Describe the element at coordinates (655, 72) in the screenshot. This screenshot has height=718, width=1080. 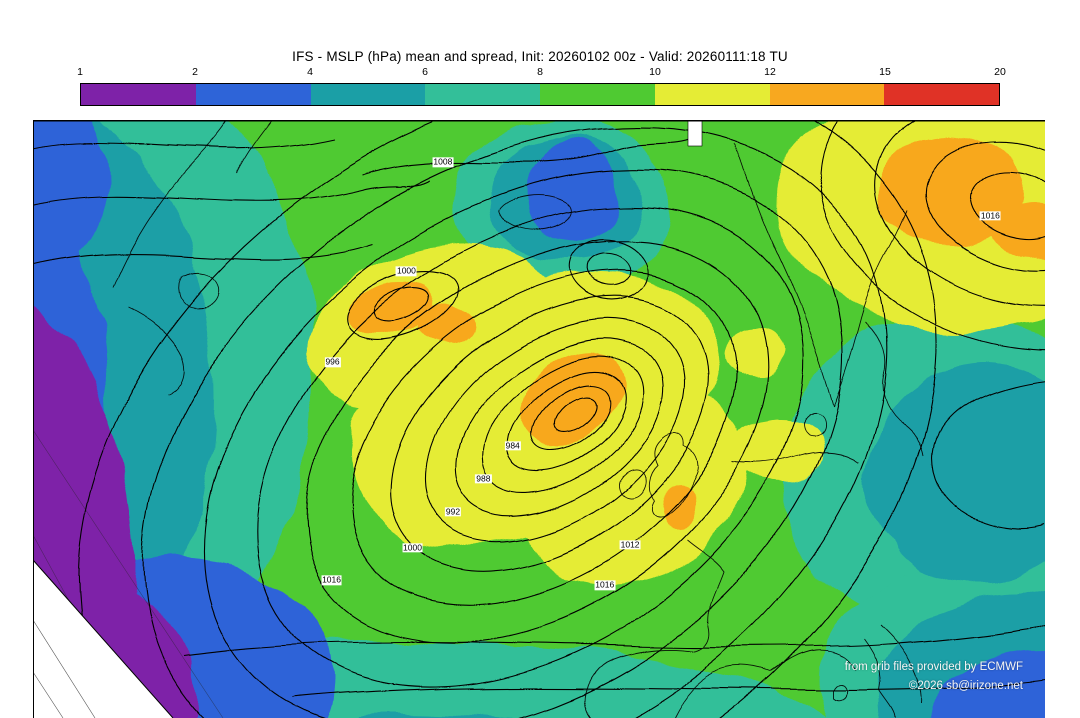
I see `colorbar-tick: 10` at that location.